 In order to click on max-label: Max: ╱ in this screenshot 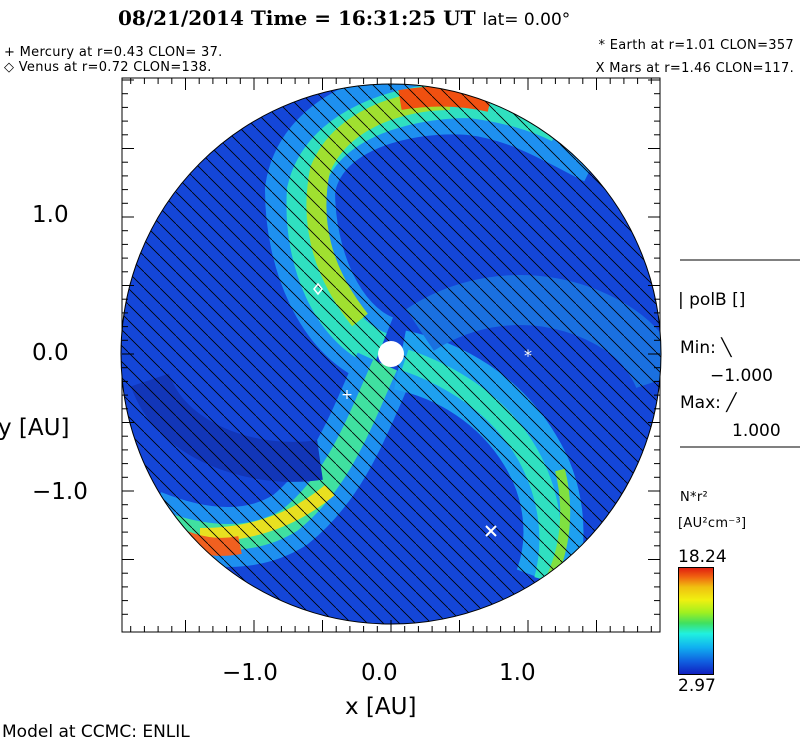, I will do `click(708, 403)`.